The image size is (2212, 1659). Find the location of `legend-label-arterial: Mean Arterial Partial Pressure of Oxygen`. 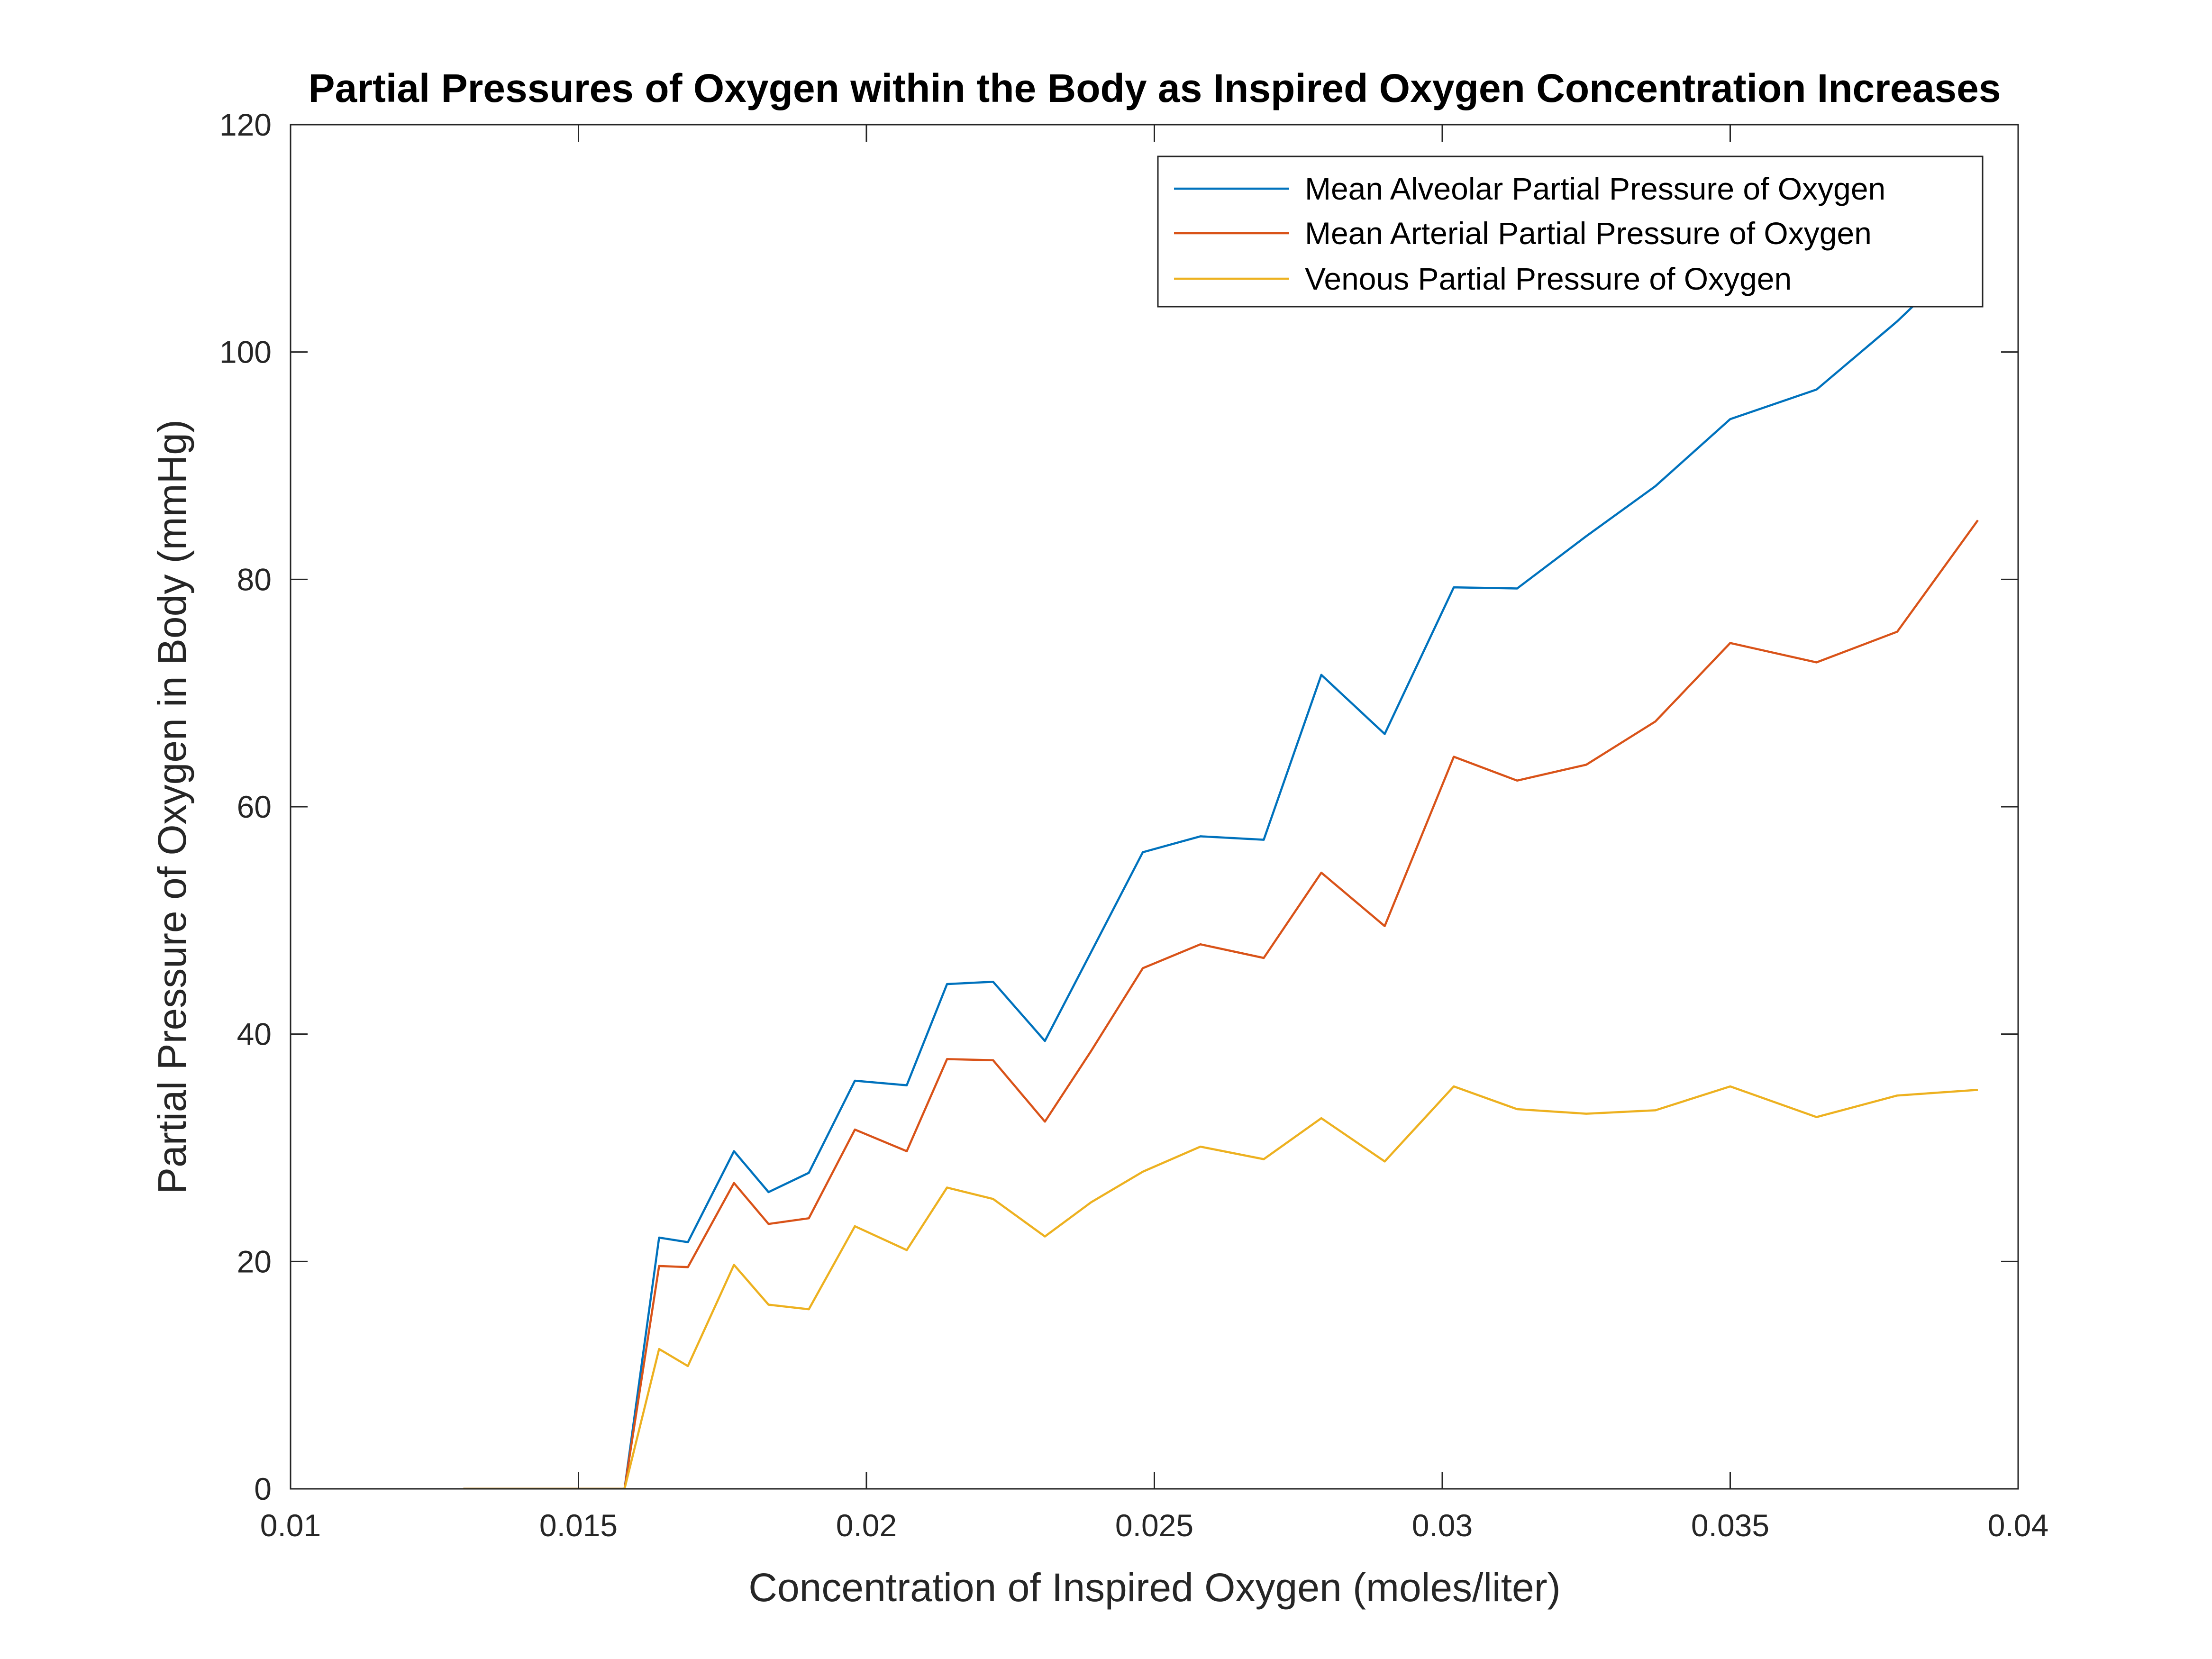

legend-label-arterial: Mean Arterial Partial Pressure of Oxygen is located at coordinates (1589, 233).